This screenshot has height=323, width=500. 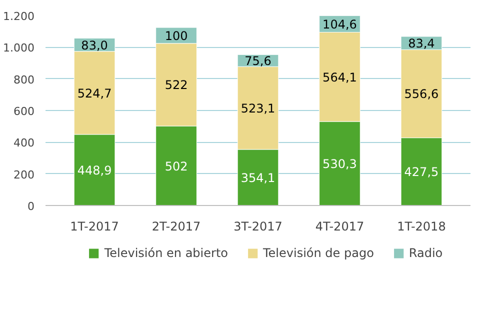 What do you see at coordinates (166, 253) in the screenshot?
I see `legend-label: Televisión en abierto` at bounding box center [166, 253].